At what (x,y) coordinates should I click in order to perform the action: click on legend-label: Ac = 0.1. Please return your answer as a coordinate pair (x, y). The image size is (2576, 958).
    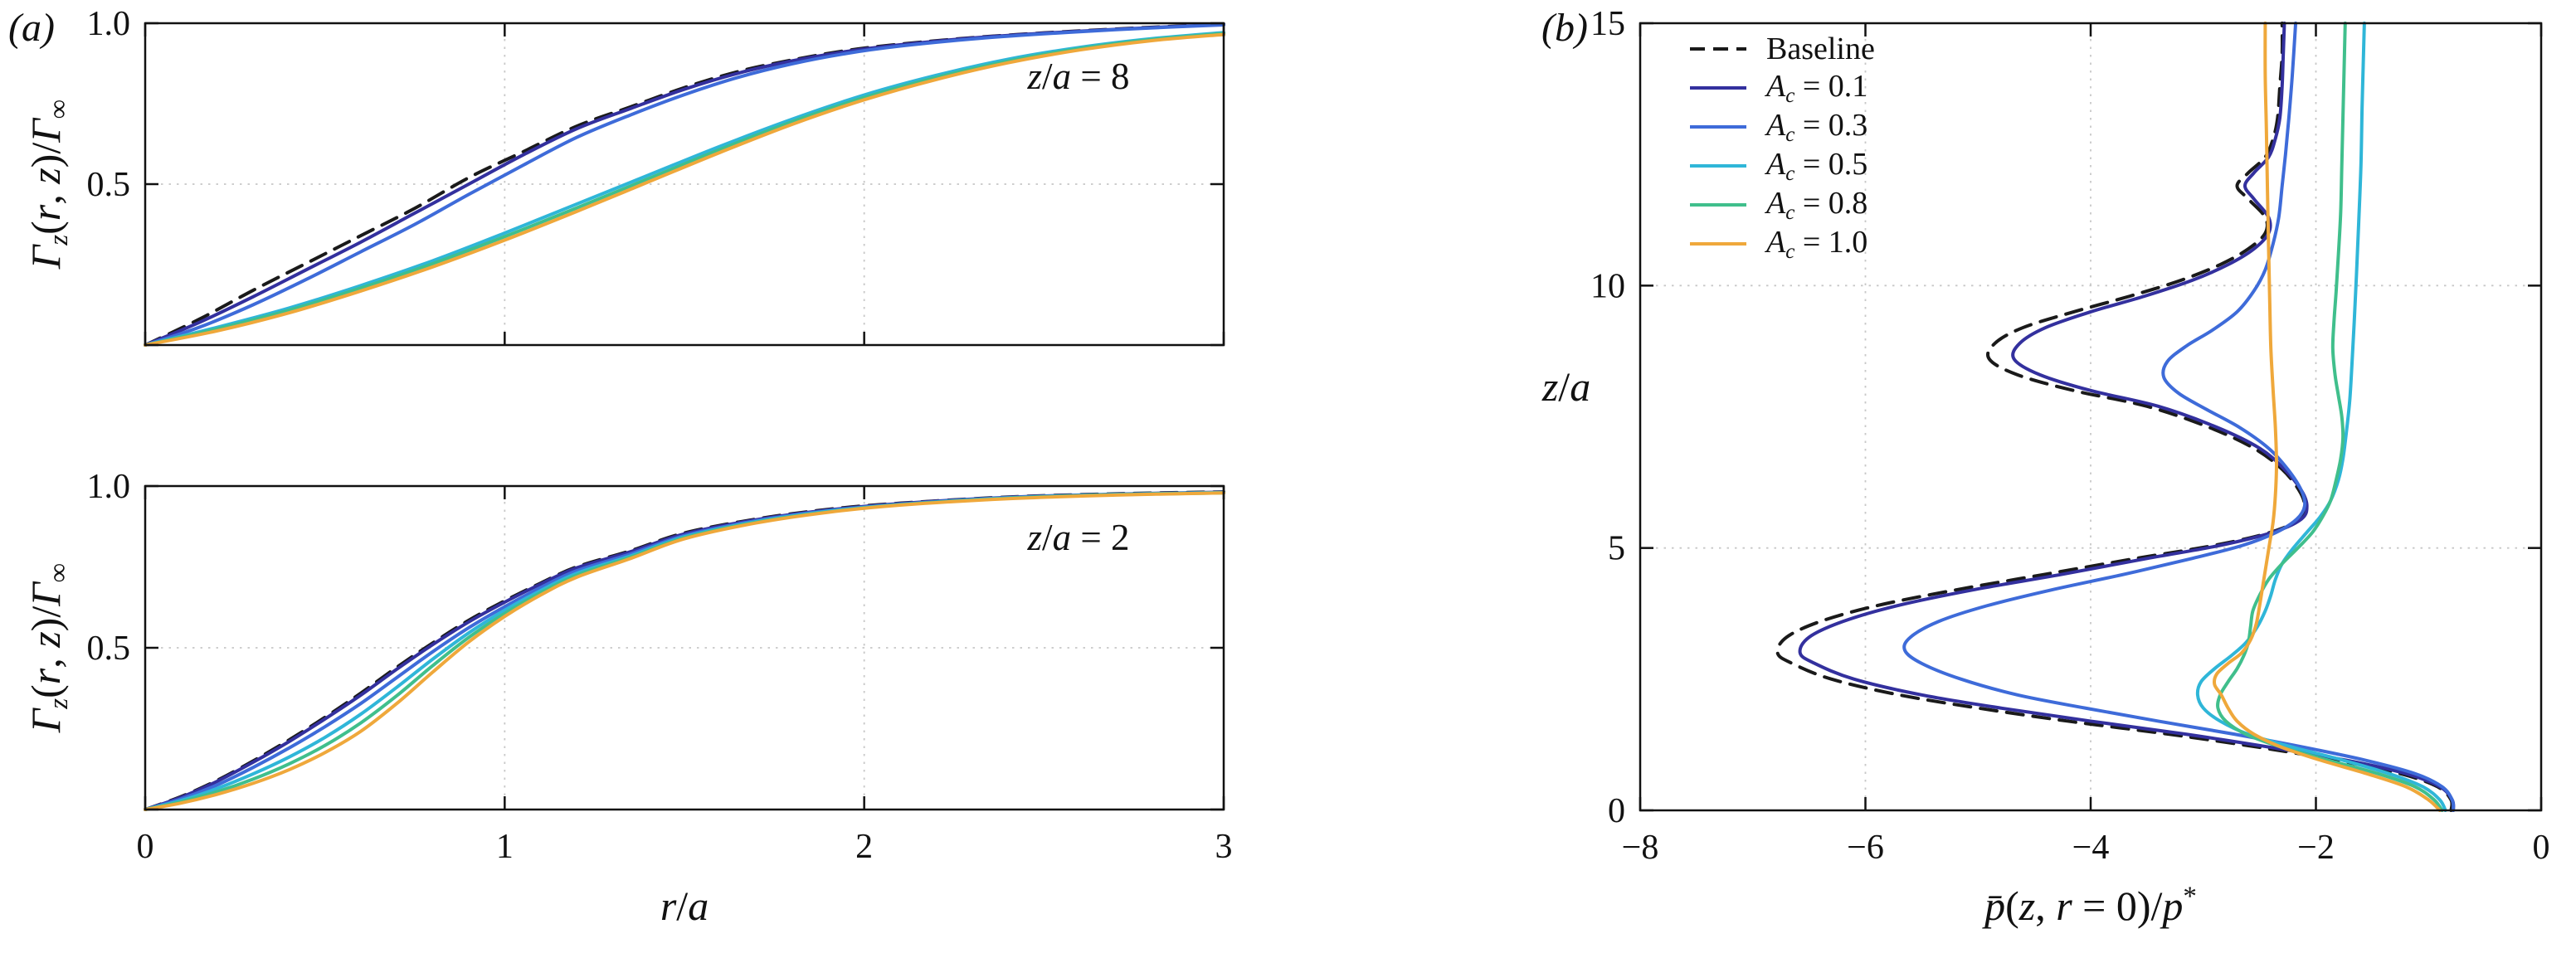
    Looking at the image, I should click on (1816, 88).